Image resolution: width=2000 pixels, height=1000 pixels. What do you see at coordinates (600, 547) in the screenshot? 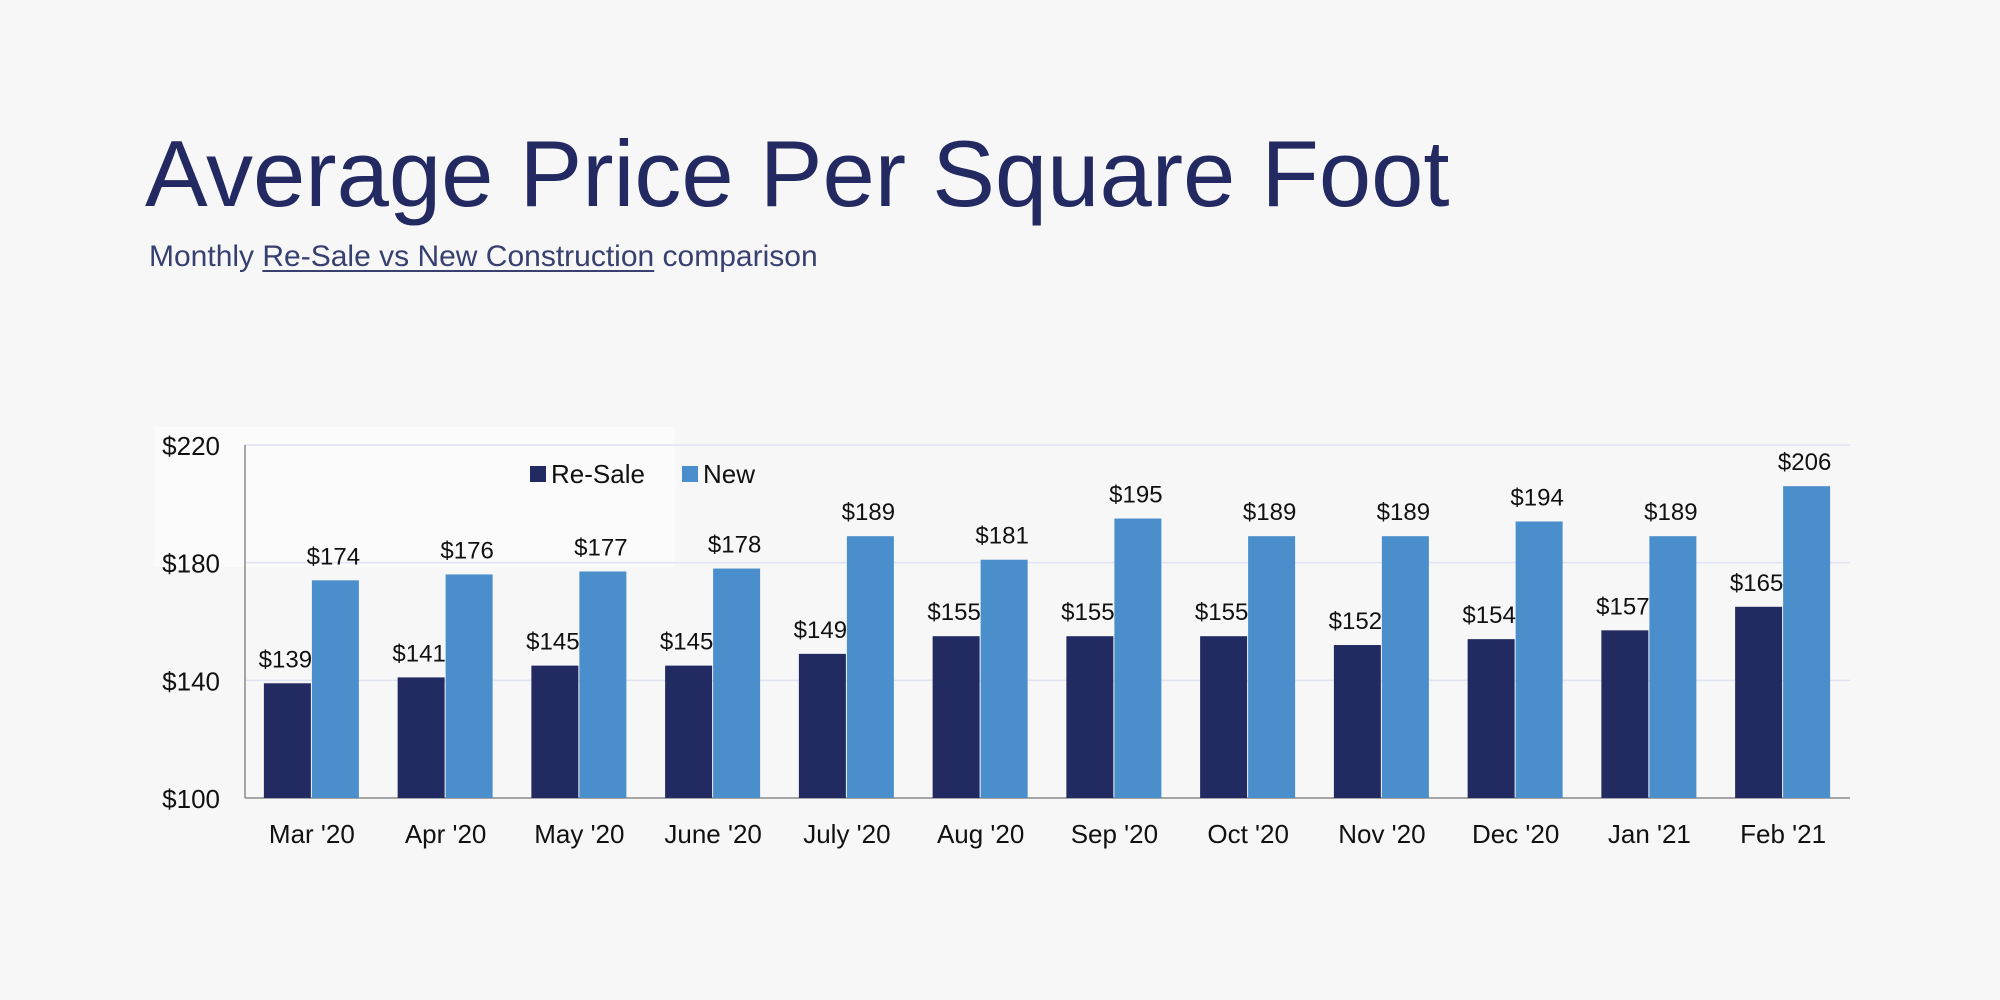
I see `data-label-new: $177` at bounding box center [600, 547].